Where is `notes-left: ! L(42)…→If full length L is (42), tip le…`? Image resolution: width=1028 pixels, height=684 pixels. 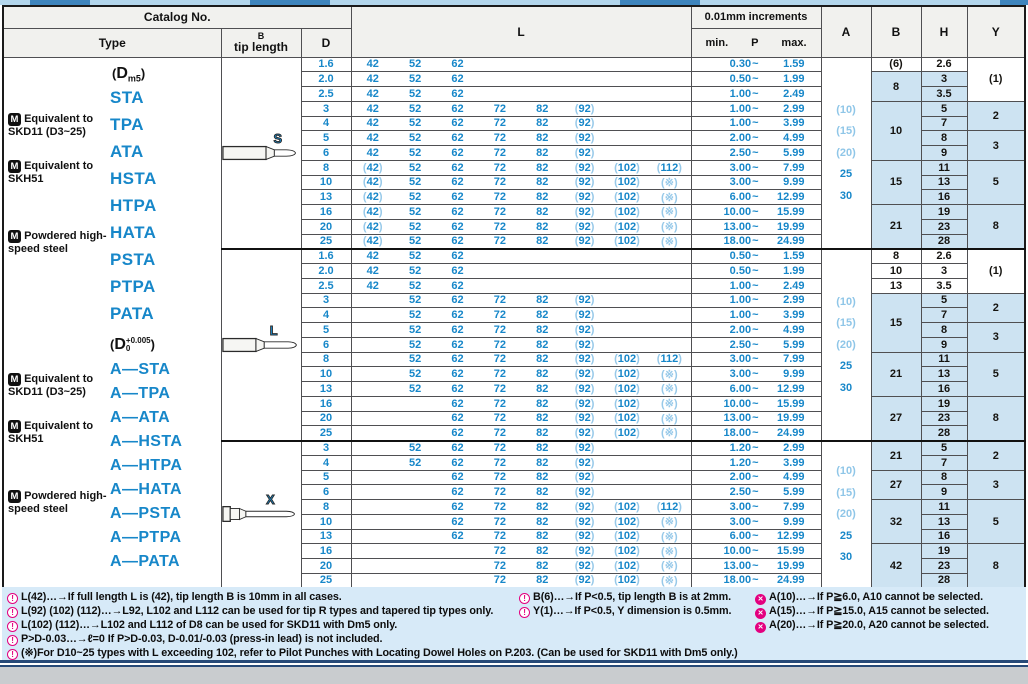 notes-left: ! L(42)…→If full length L is (42), tip le… is located at coordinates (372, 625).